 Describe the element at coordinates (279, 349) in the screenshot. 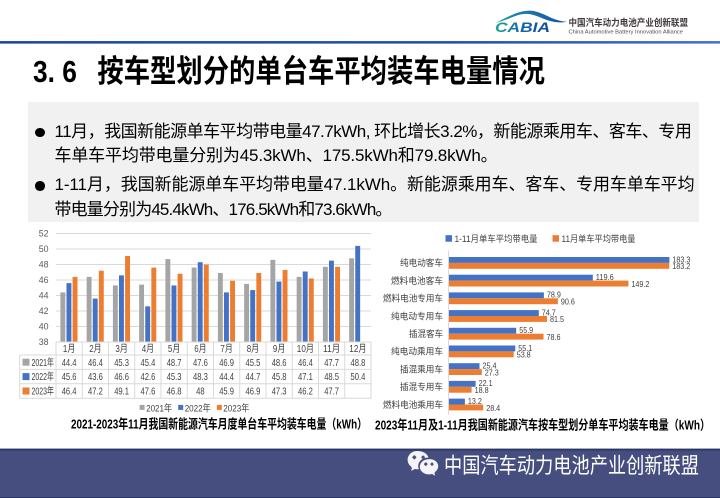

I see `svg-text: 9月` at that location.